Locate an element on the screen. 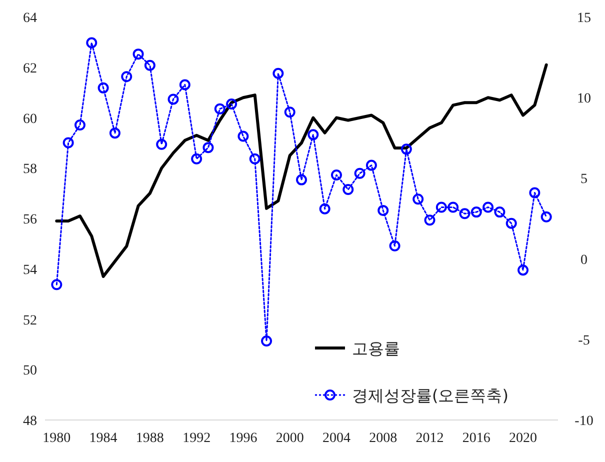  x-tick-label: 2004 is located at coordinates (336, 438).